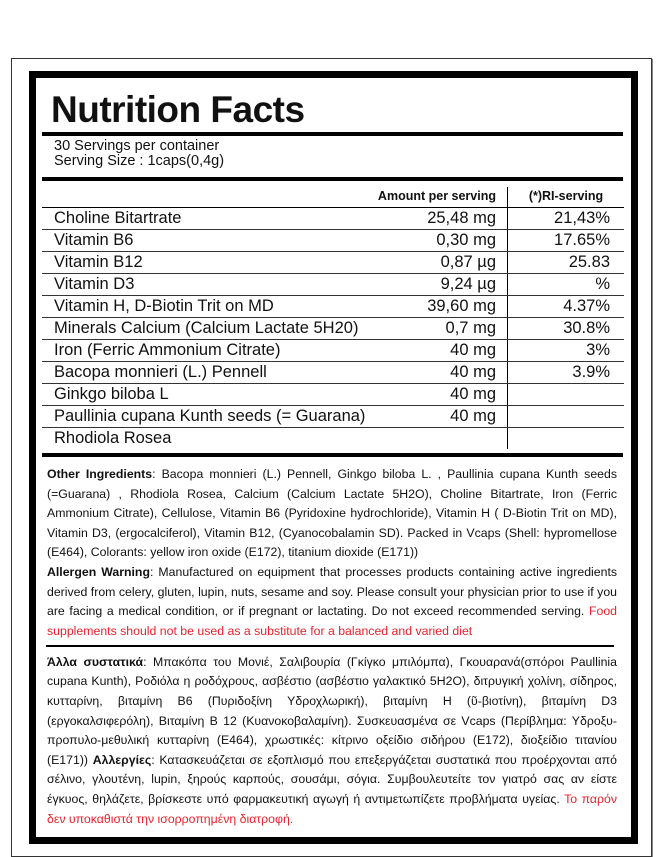  What do you see at coordinates (208, 350) in the screenshot?
I see `nutrient-name: Iron (Ferric Ammonium Citrate)` at bounding box center [208, 350].